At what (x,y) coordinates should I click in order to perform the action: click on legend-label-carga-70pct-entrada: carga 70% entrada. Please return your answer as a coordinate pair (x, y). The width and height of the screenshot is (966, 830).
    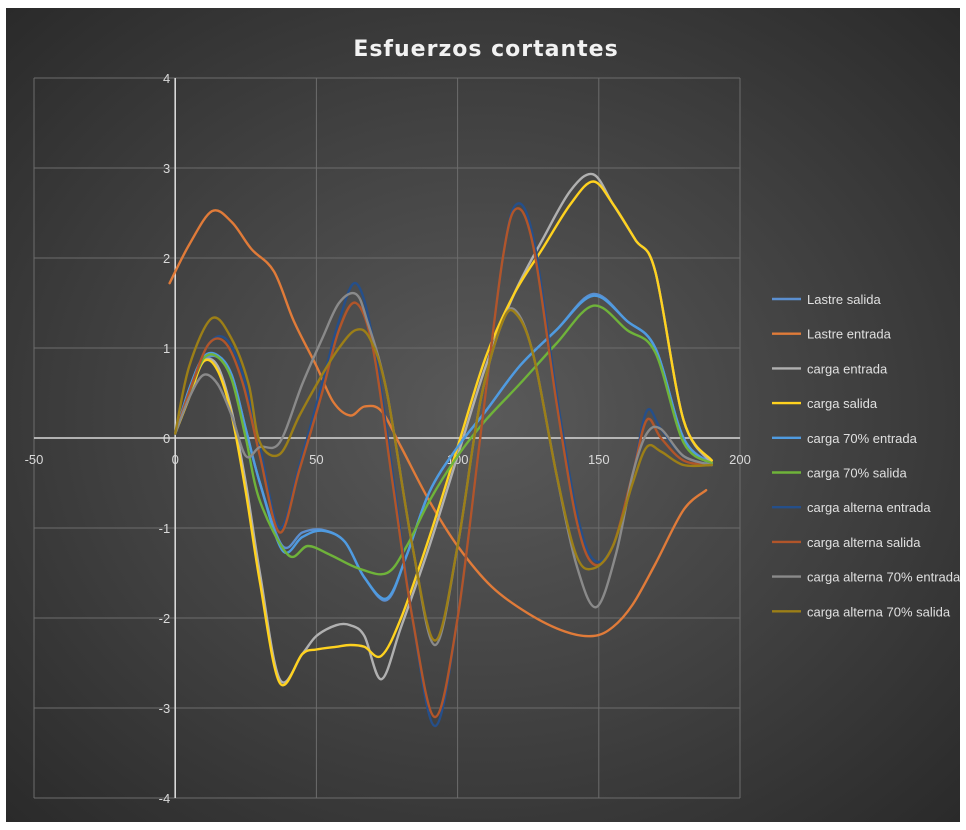
    Looking at the image, I should click on (862, 438).